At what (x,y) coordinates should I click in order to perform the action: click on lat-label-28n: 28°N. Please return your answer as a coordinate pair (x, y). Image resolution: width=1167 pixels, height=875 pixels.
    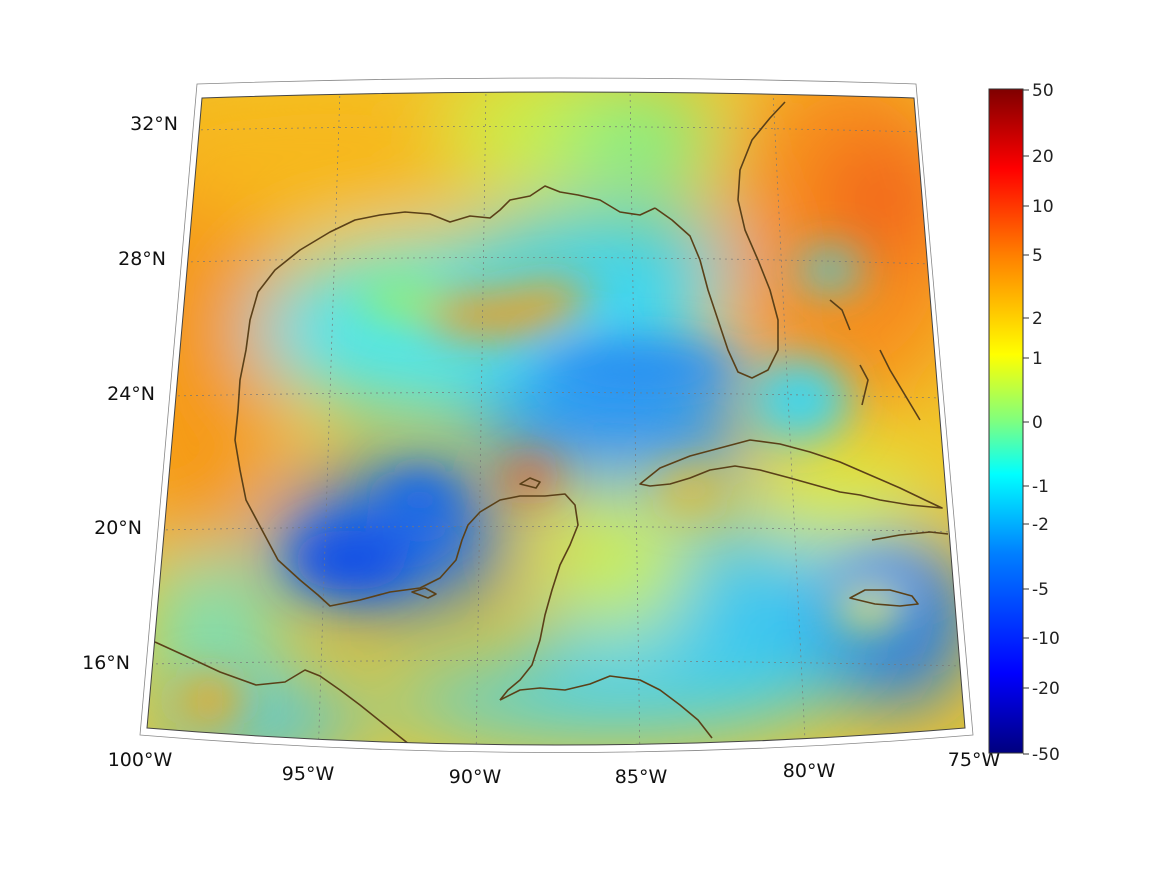
    Looking at the image, I should click on (142, 259).